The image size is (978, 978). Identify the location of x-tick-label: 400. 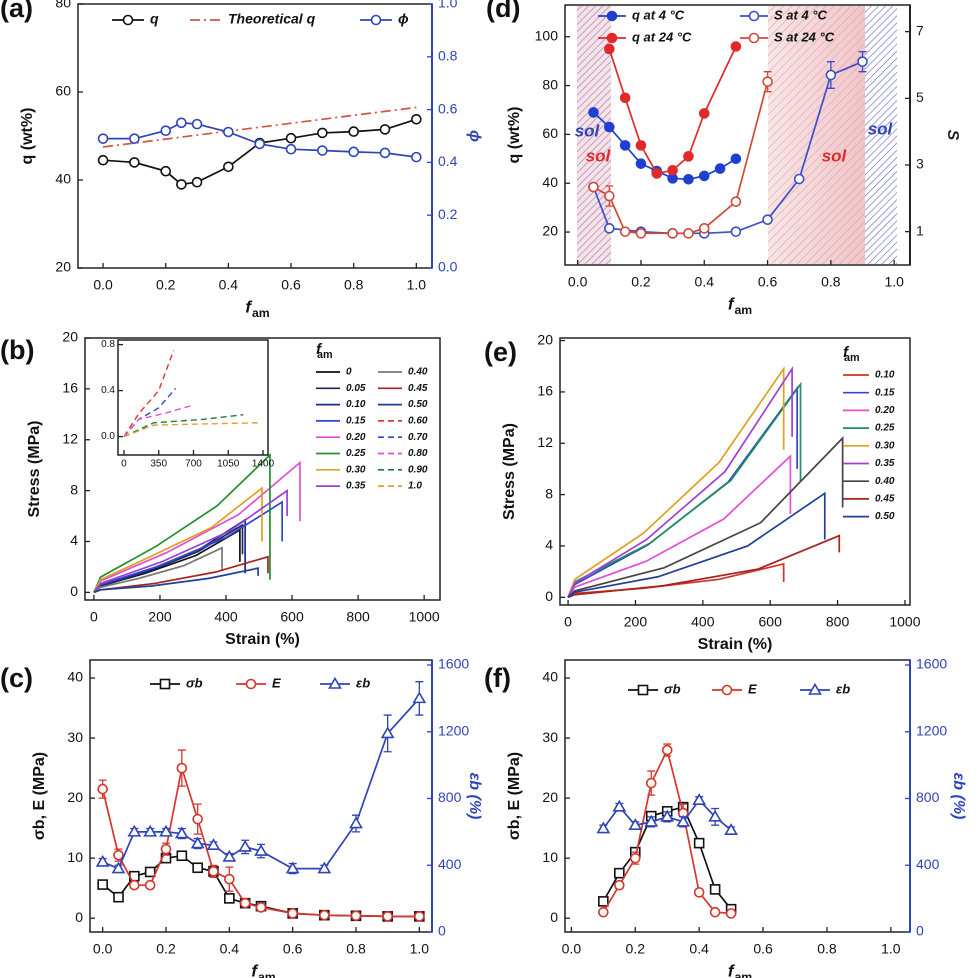
(703, 622).